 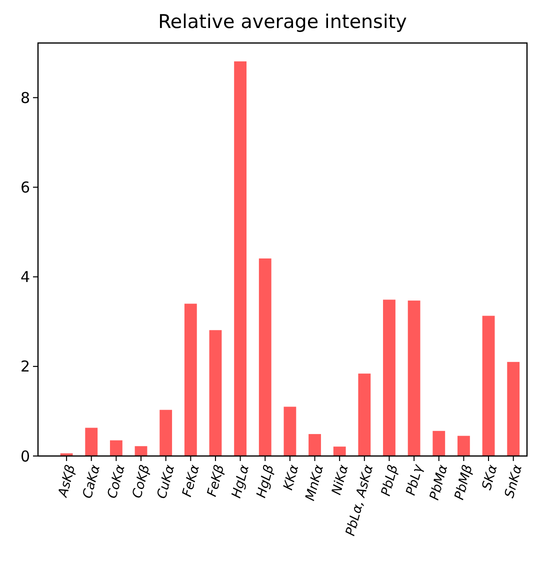 I want to click on y-tick-label: 0, so click(x=25, y=456).